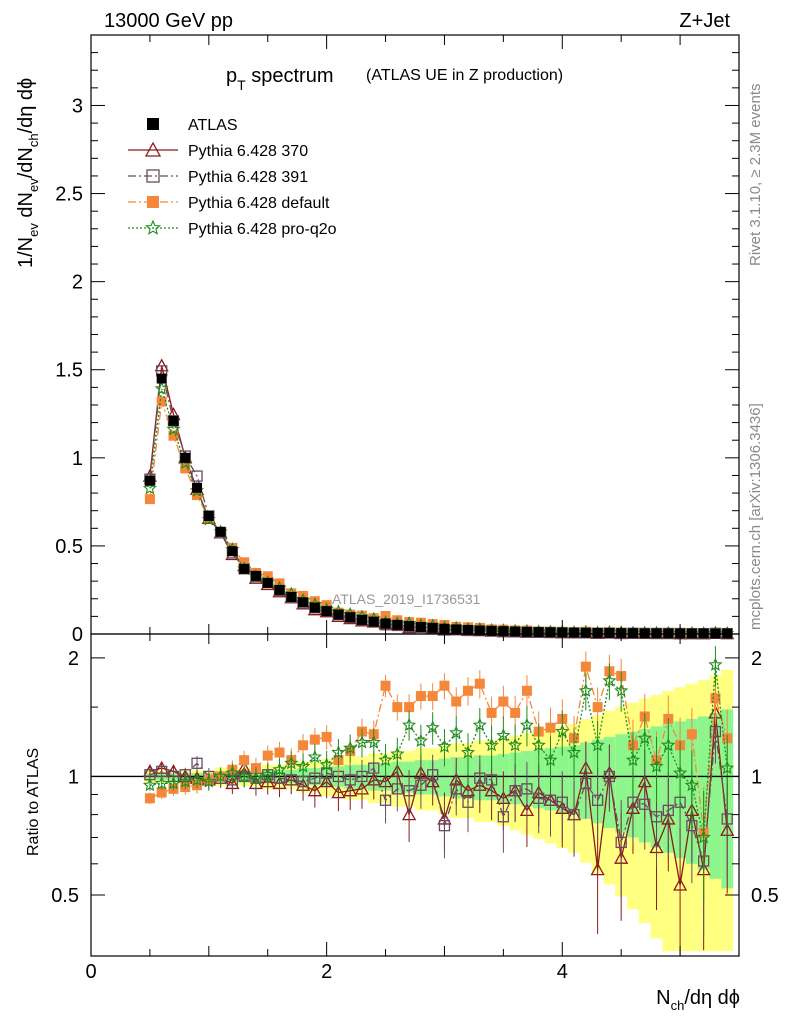  Describe the element at coordinates (69, 195) in the screenshot. I see `y-main-tick-label: 2.5` at that location.